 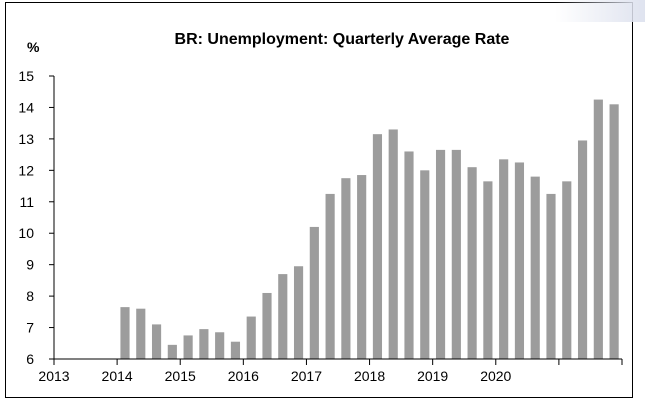 I want to click on y-tick-label: 10, so click(x=26, y=233).